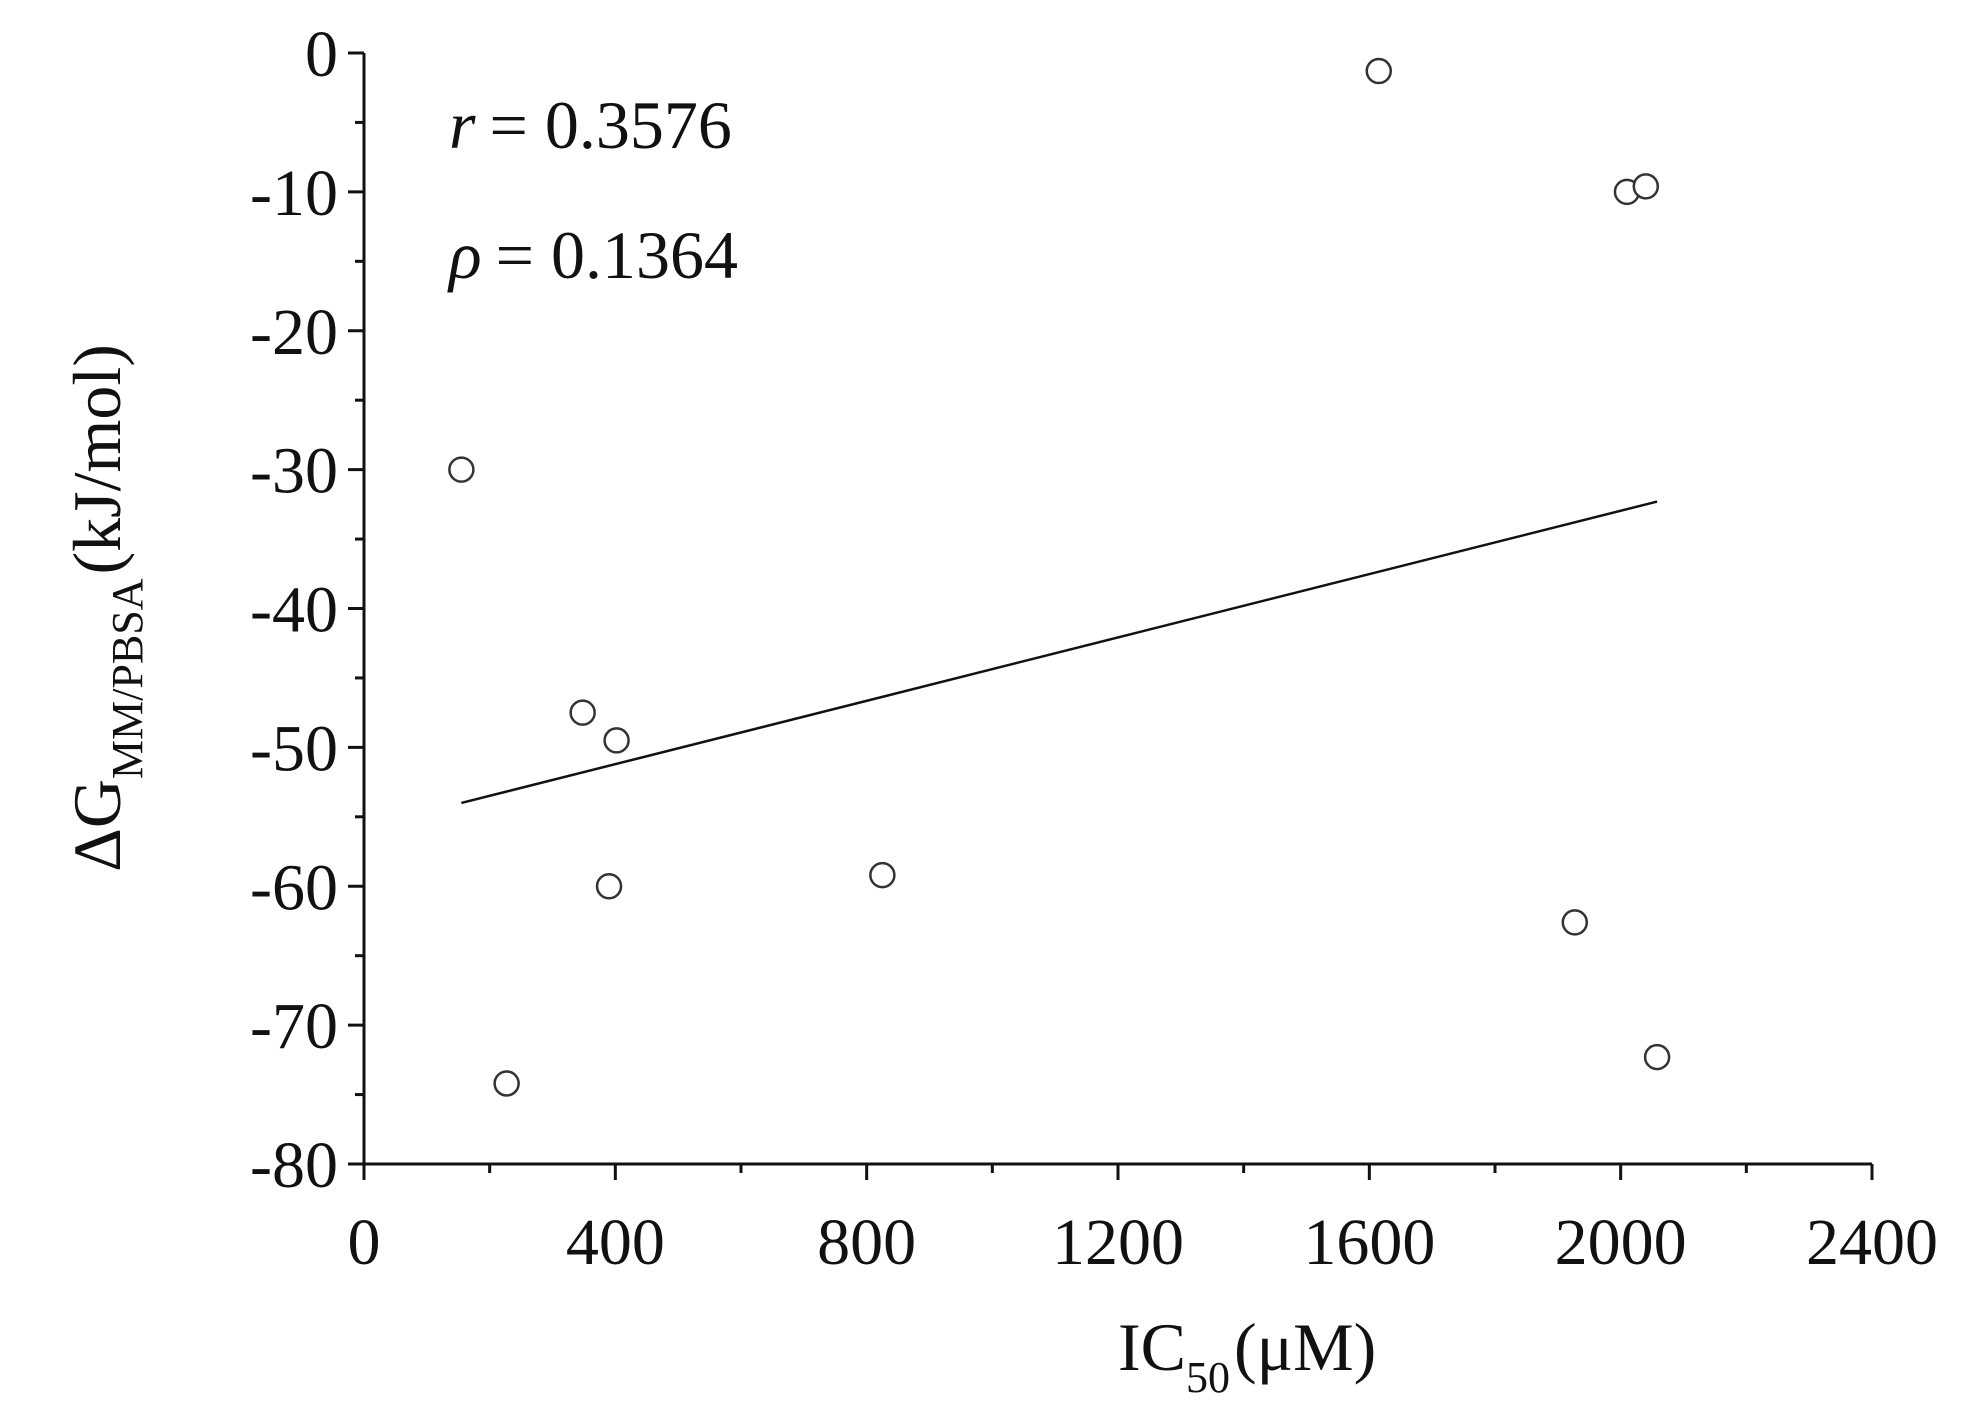 The height and width of the screenshot is (1427, 1982). What do you see at coordinates (294, 610) in the screenshot?
I see `y-tick-label: -40` at bounding box center [294, 610].